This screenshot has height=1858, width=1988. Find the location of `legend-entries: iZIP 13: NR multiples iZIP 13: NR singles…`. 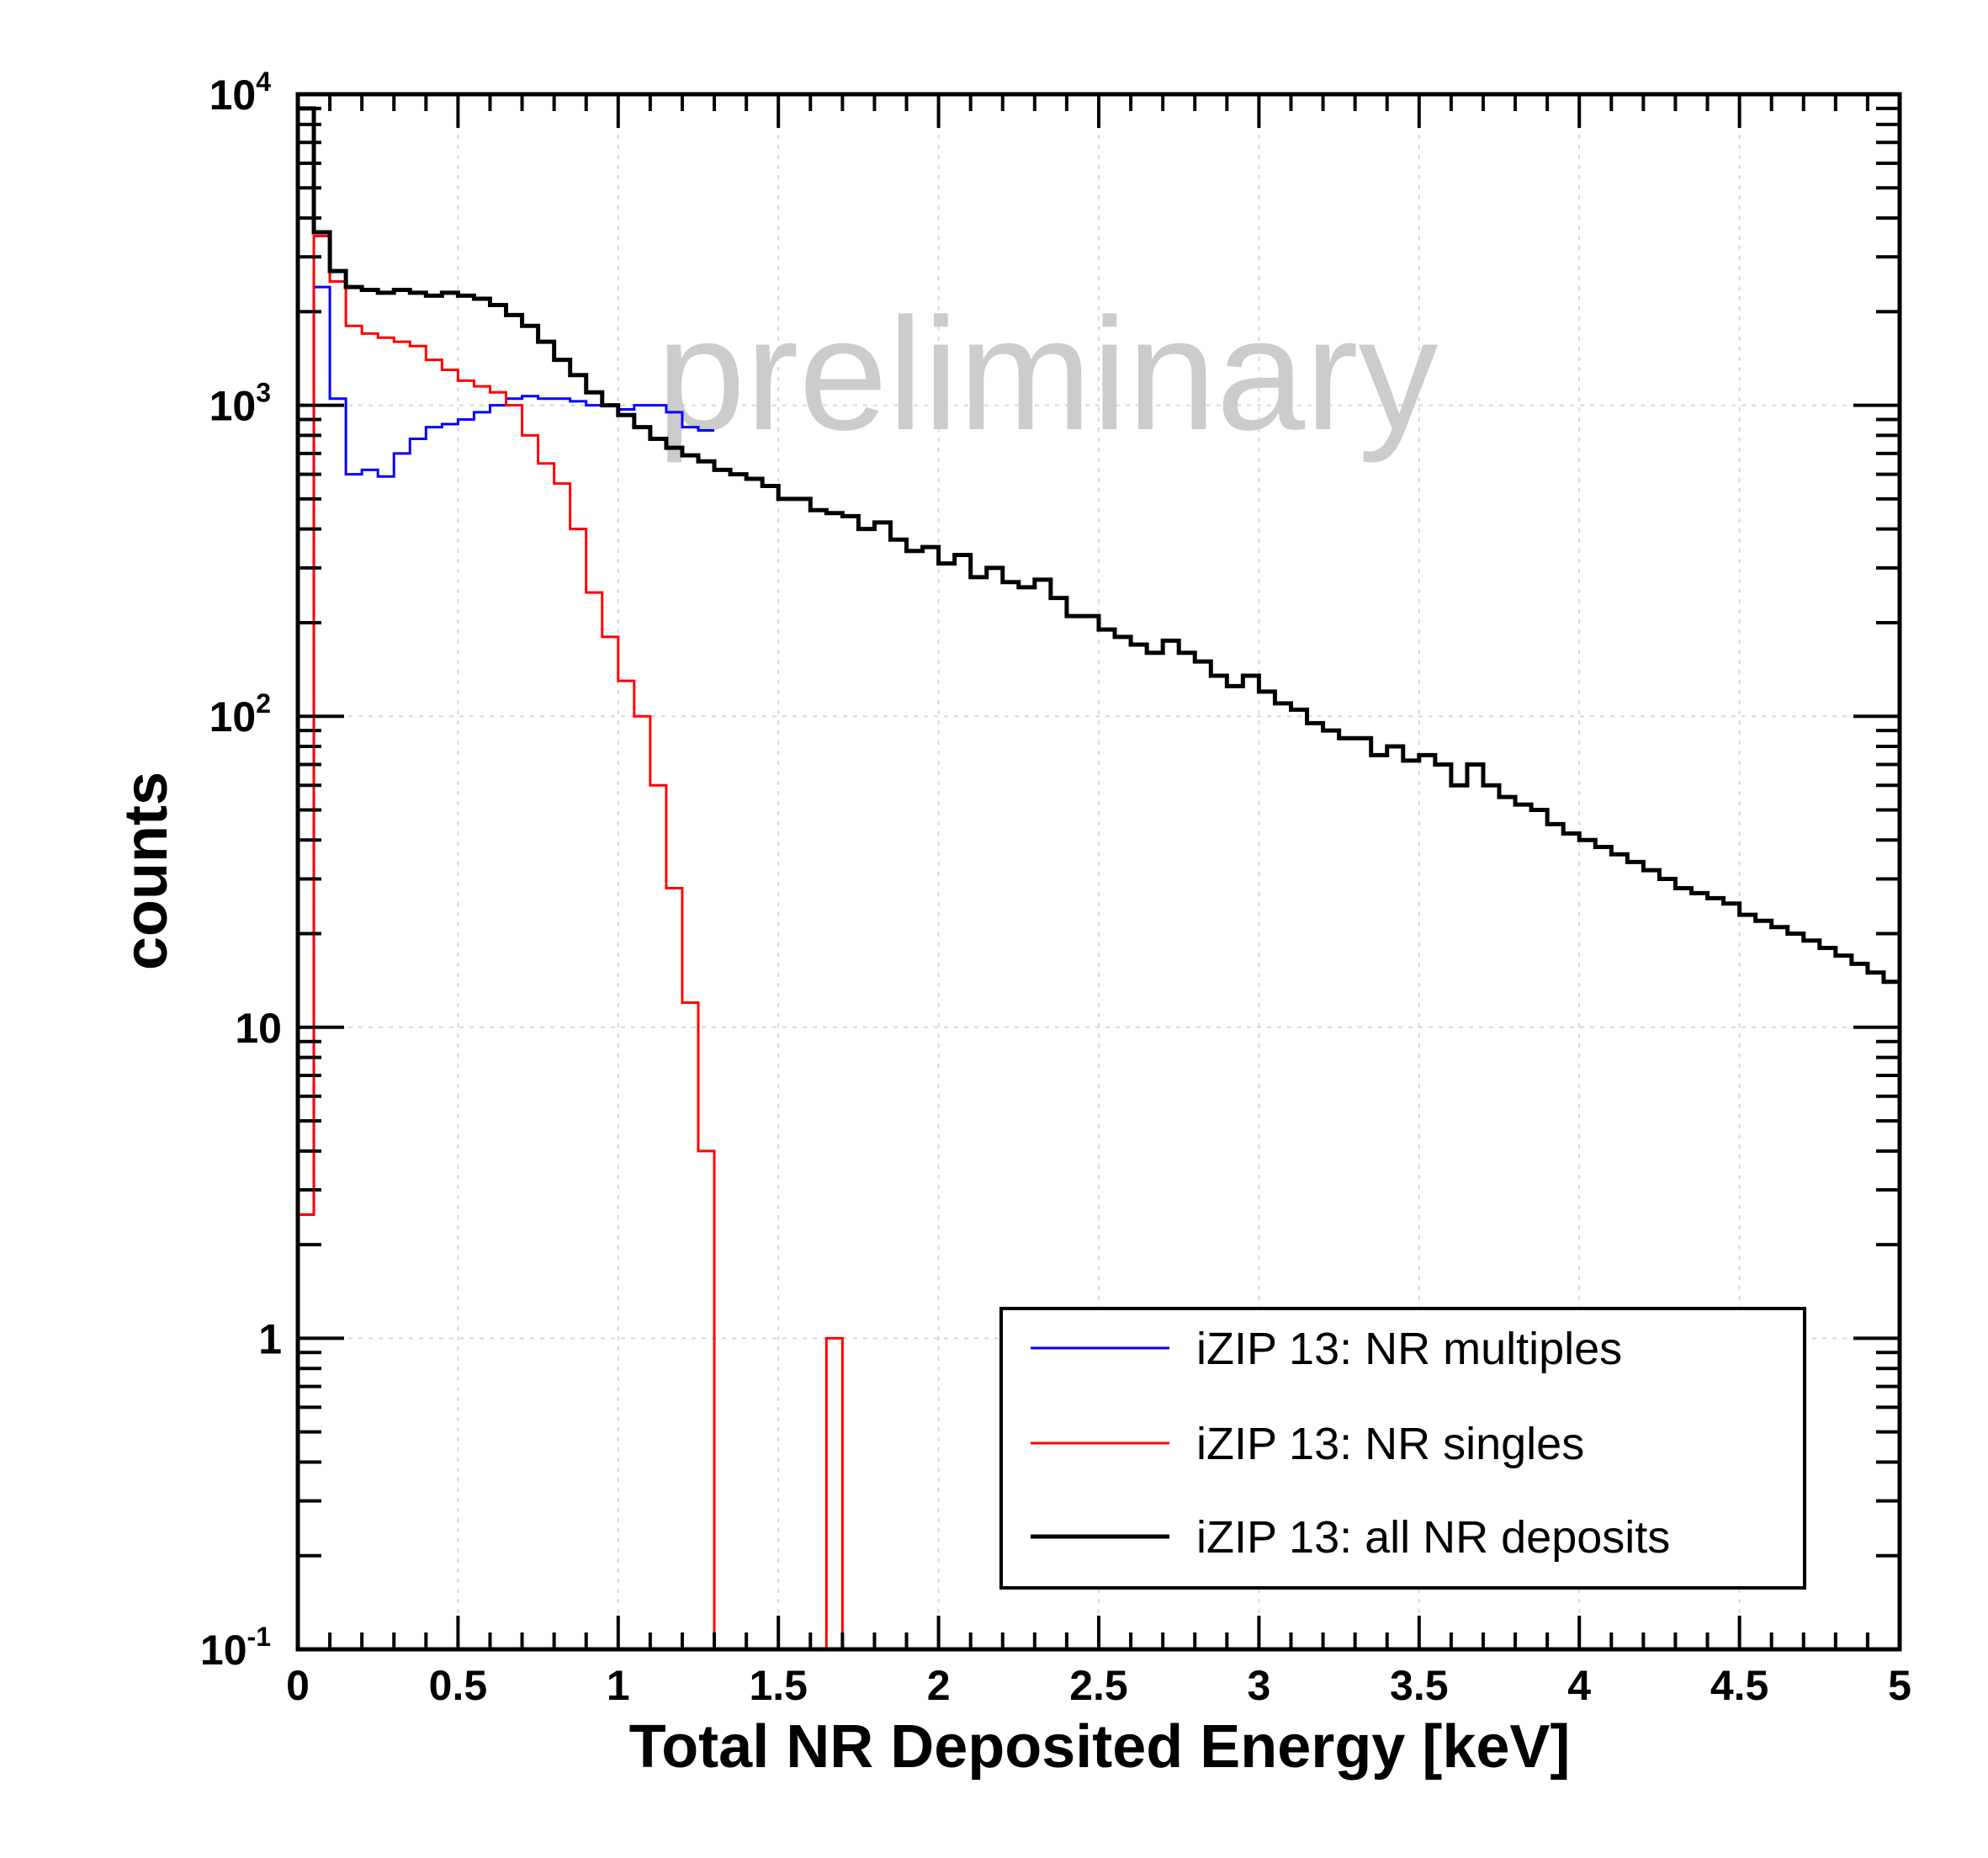

legend-entries: iZIP 13: NR multiples iZIP 13: NR singles… is located at coordinates (1350, 1443).